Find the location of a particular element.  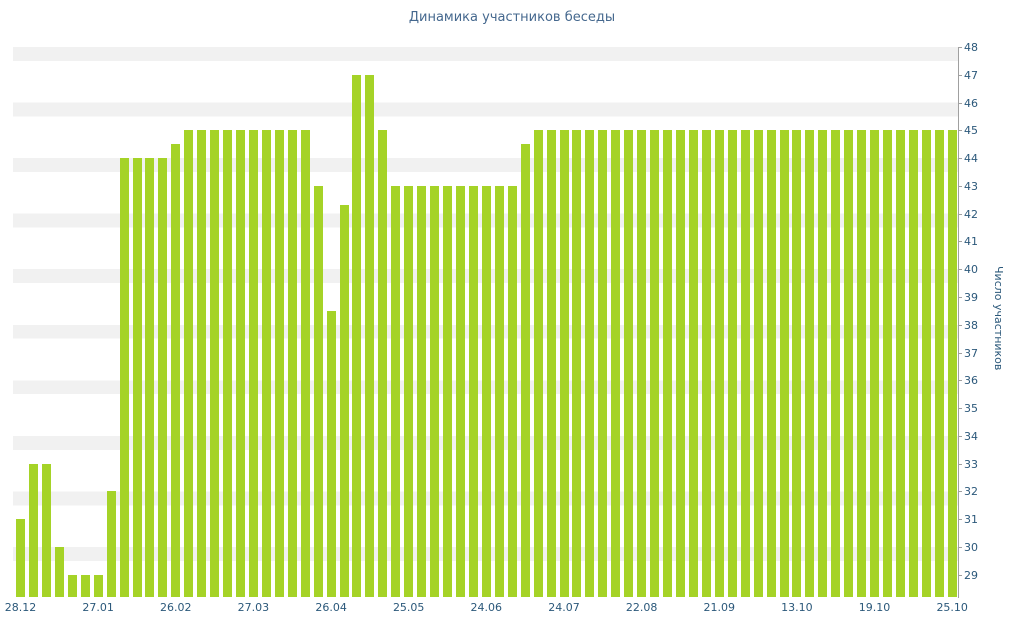

y-tick-label: 41 is located at coordinates (971, 242).